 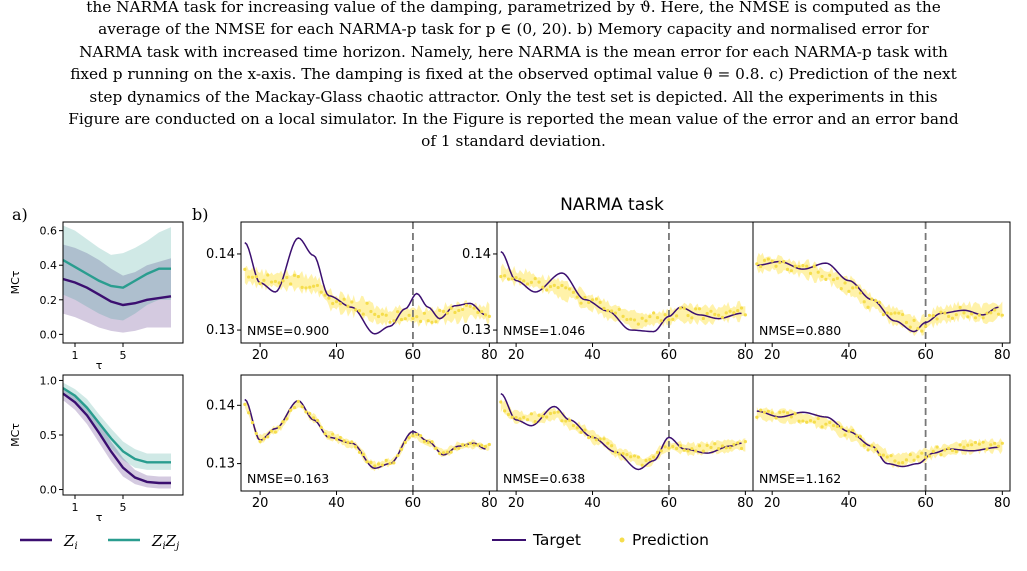 I want to click on error-band-Z_i Z_j, so click(x=117, y=426).